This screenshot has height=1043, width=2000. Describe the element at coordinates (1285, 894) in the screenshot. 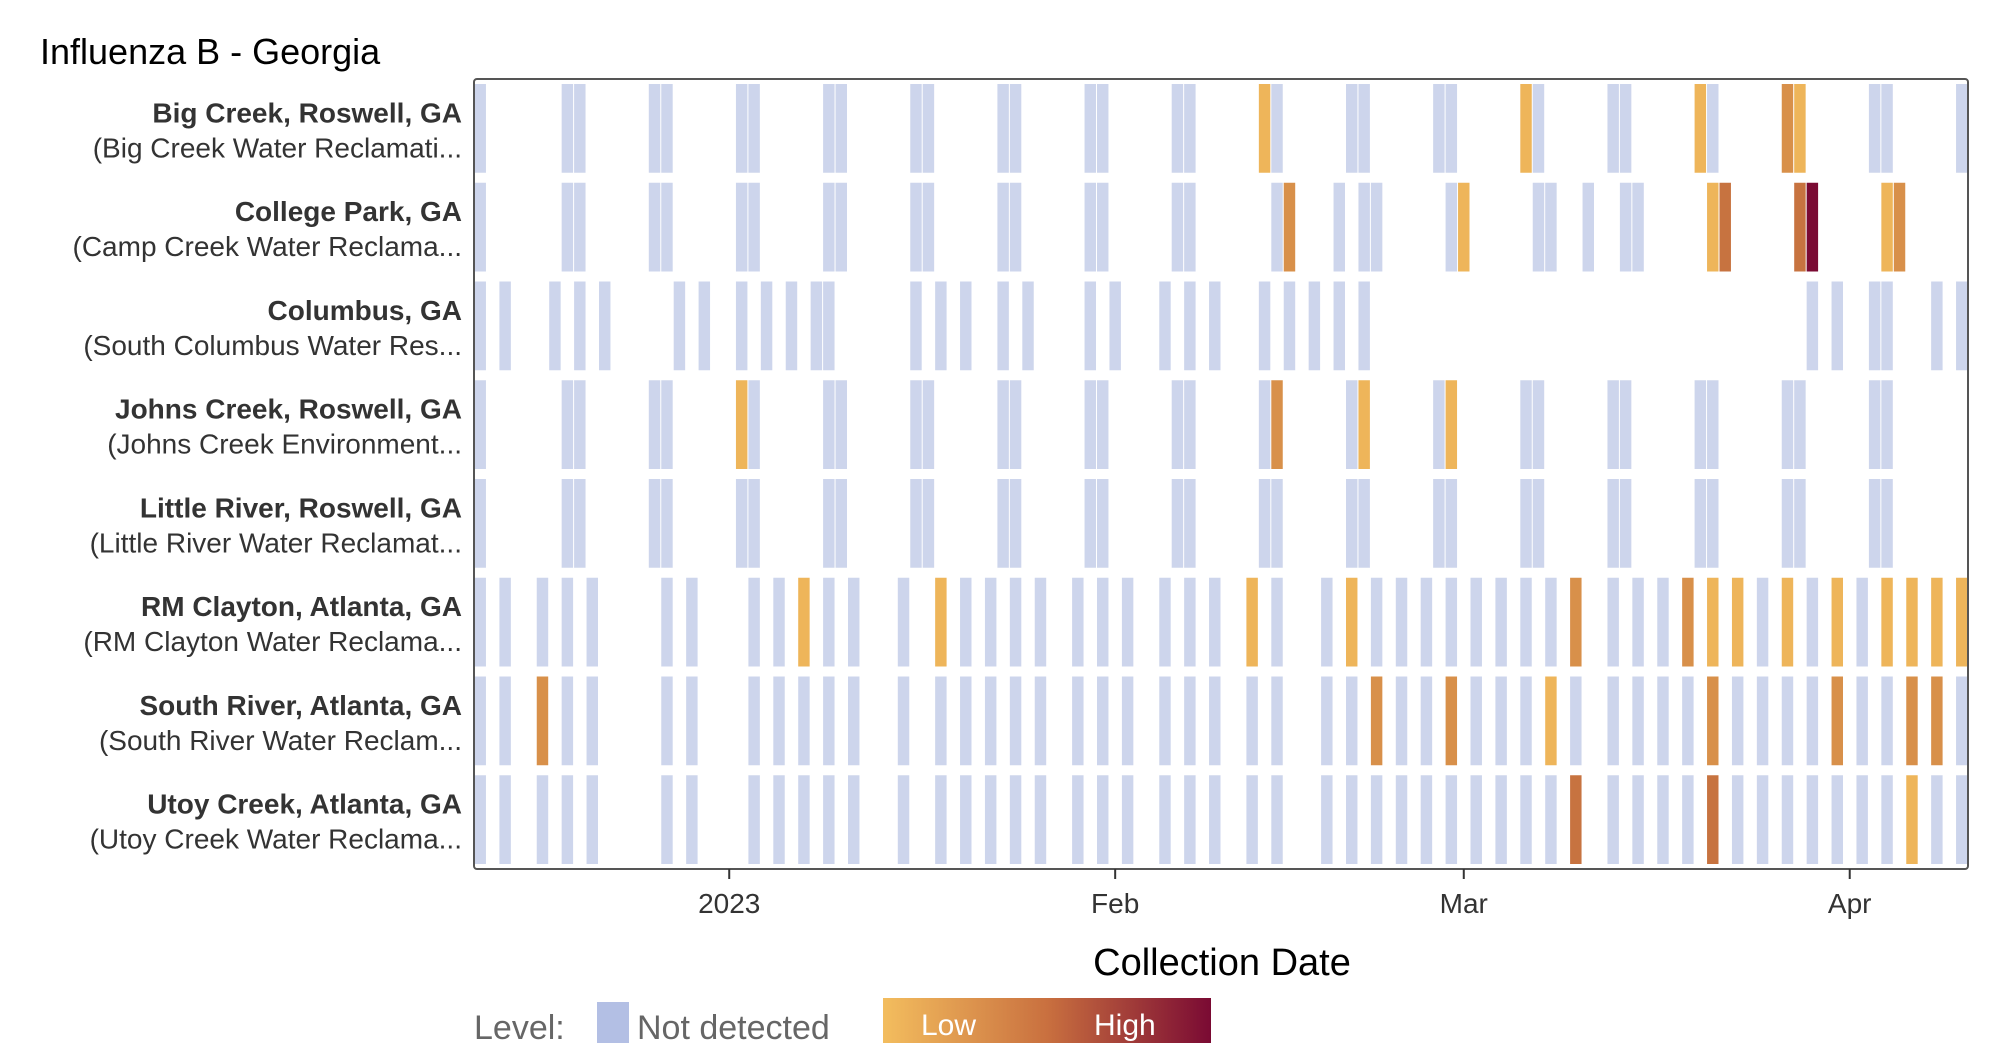

I see `x-axis: 2023 Feb Mar Apr` at that location.